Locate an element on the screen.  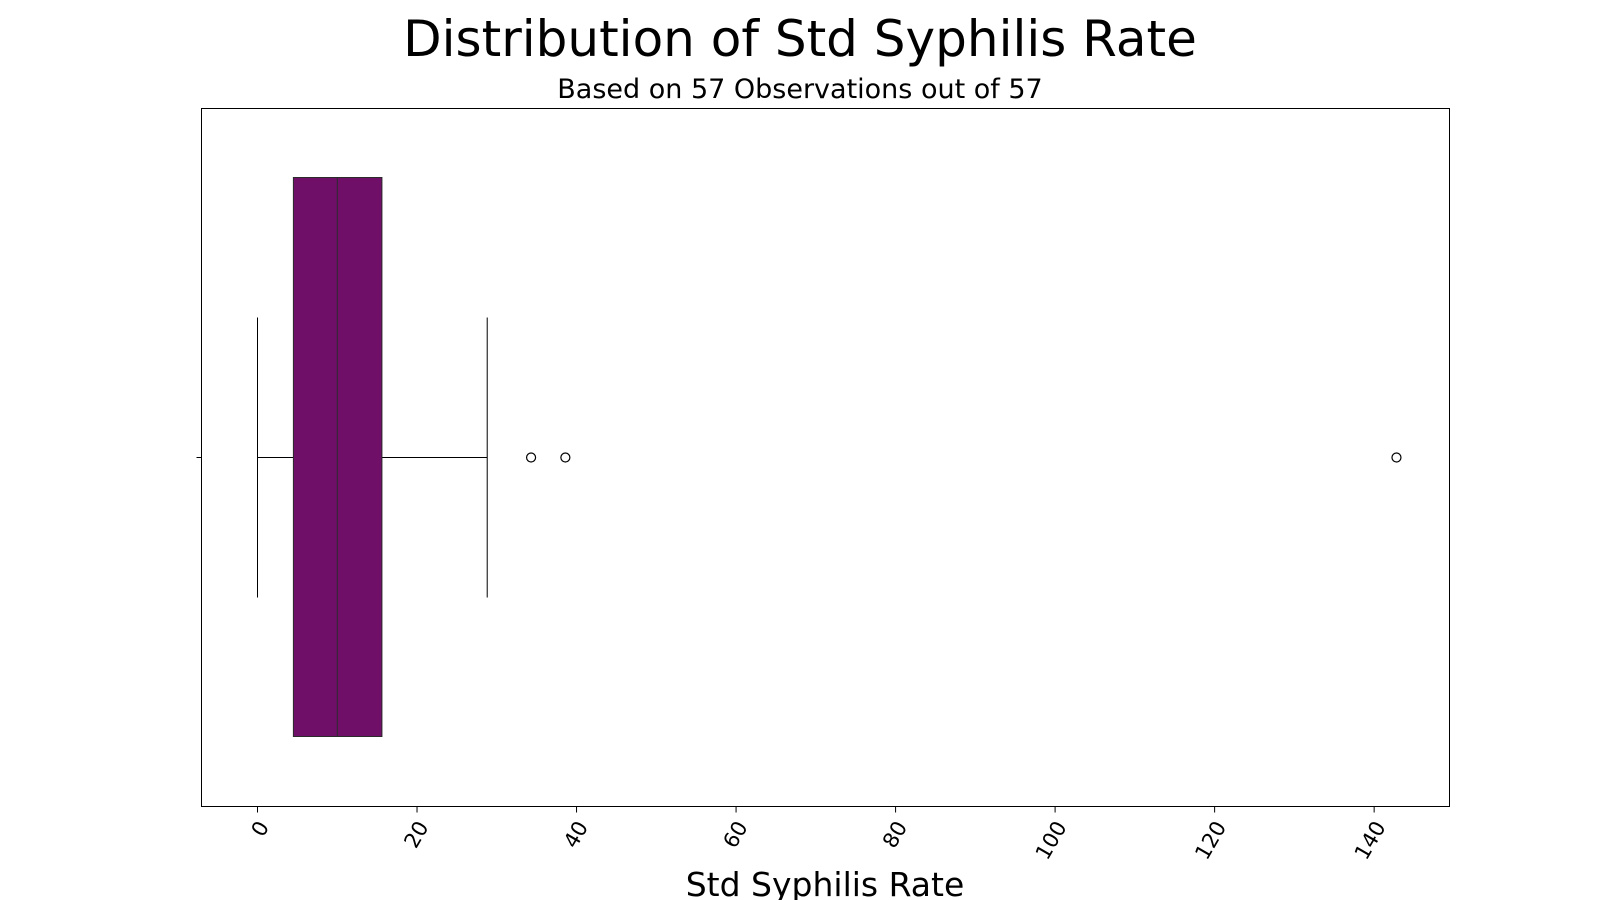
x-axis-tick-label: 60 is located at coordinates (735, 834).